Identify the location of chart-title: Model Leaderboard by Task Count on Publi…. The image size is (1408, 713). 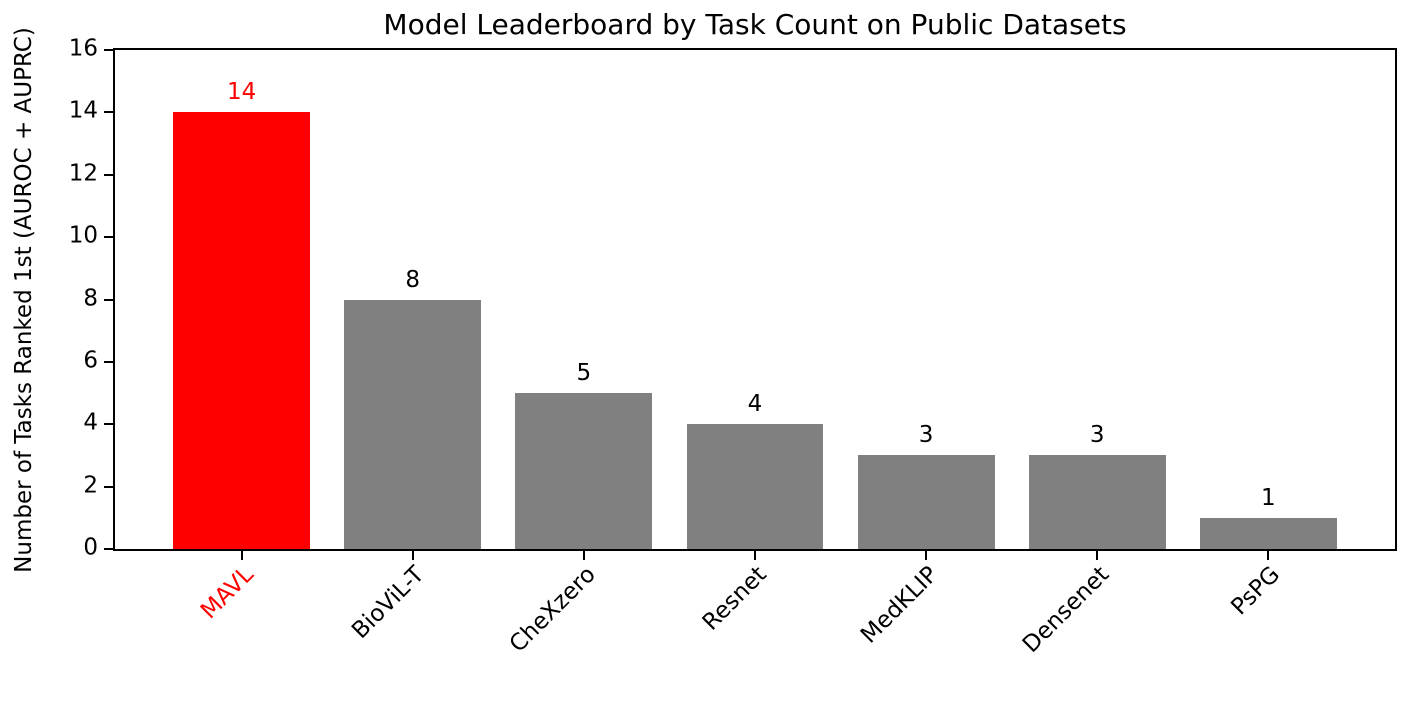
(755, 24).